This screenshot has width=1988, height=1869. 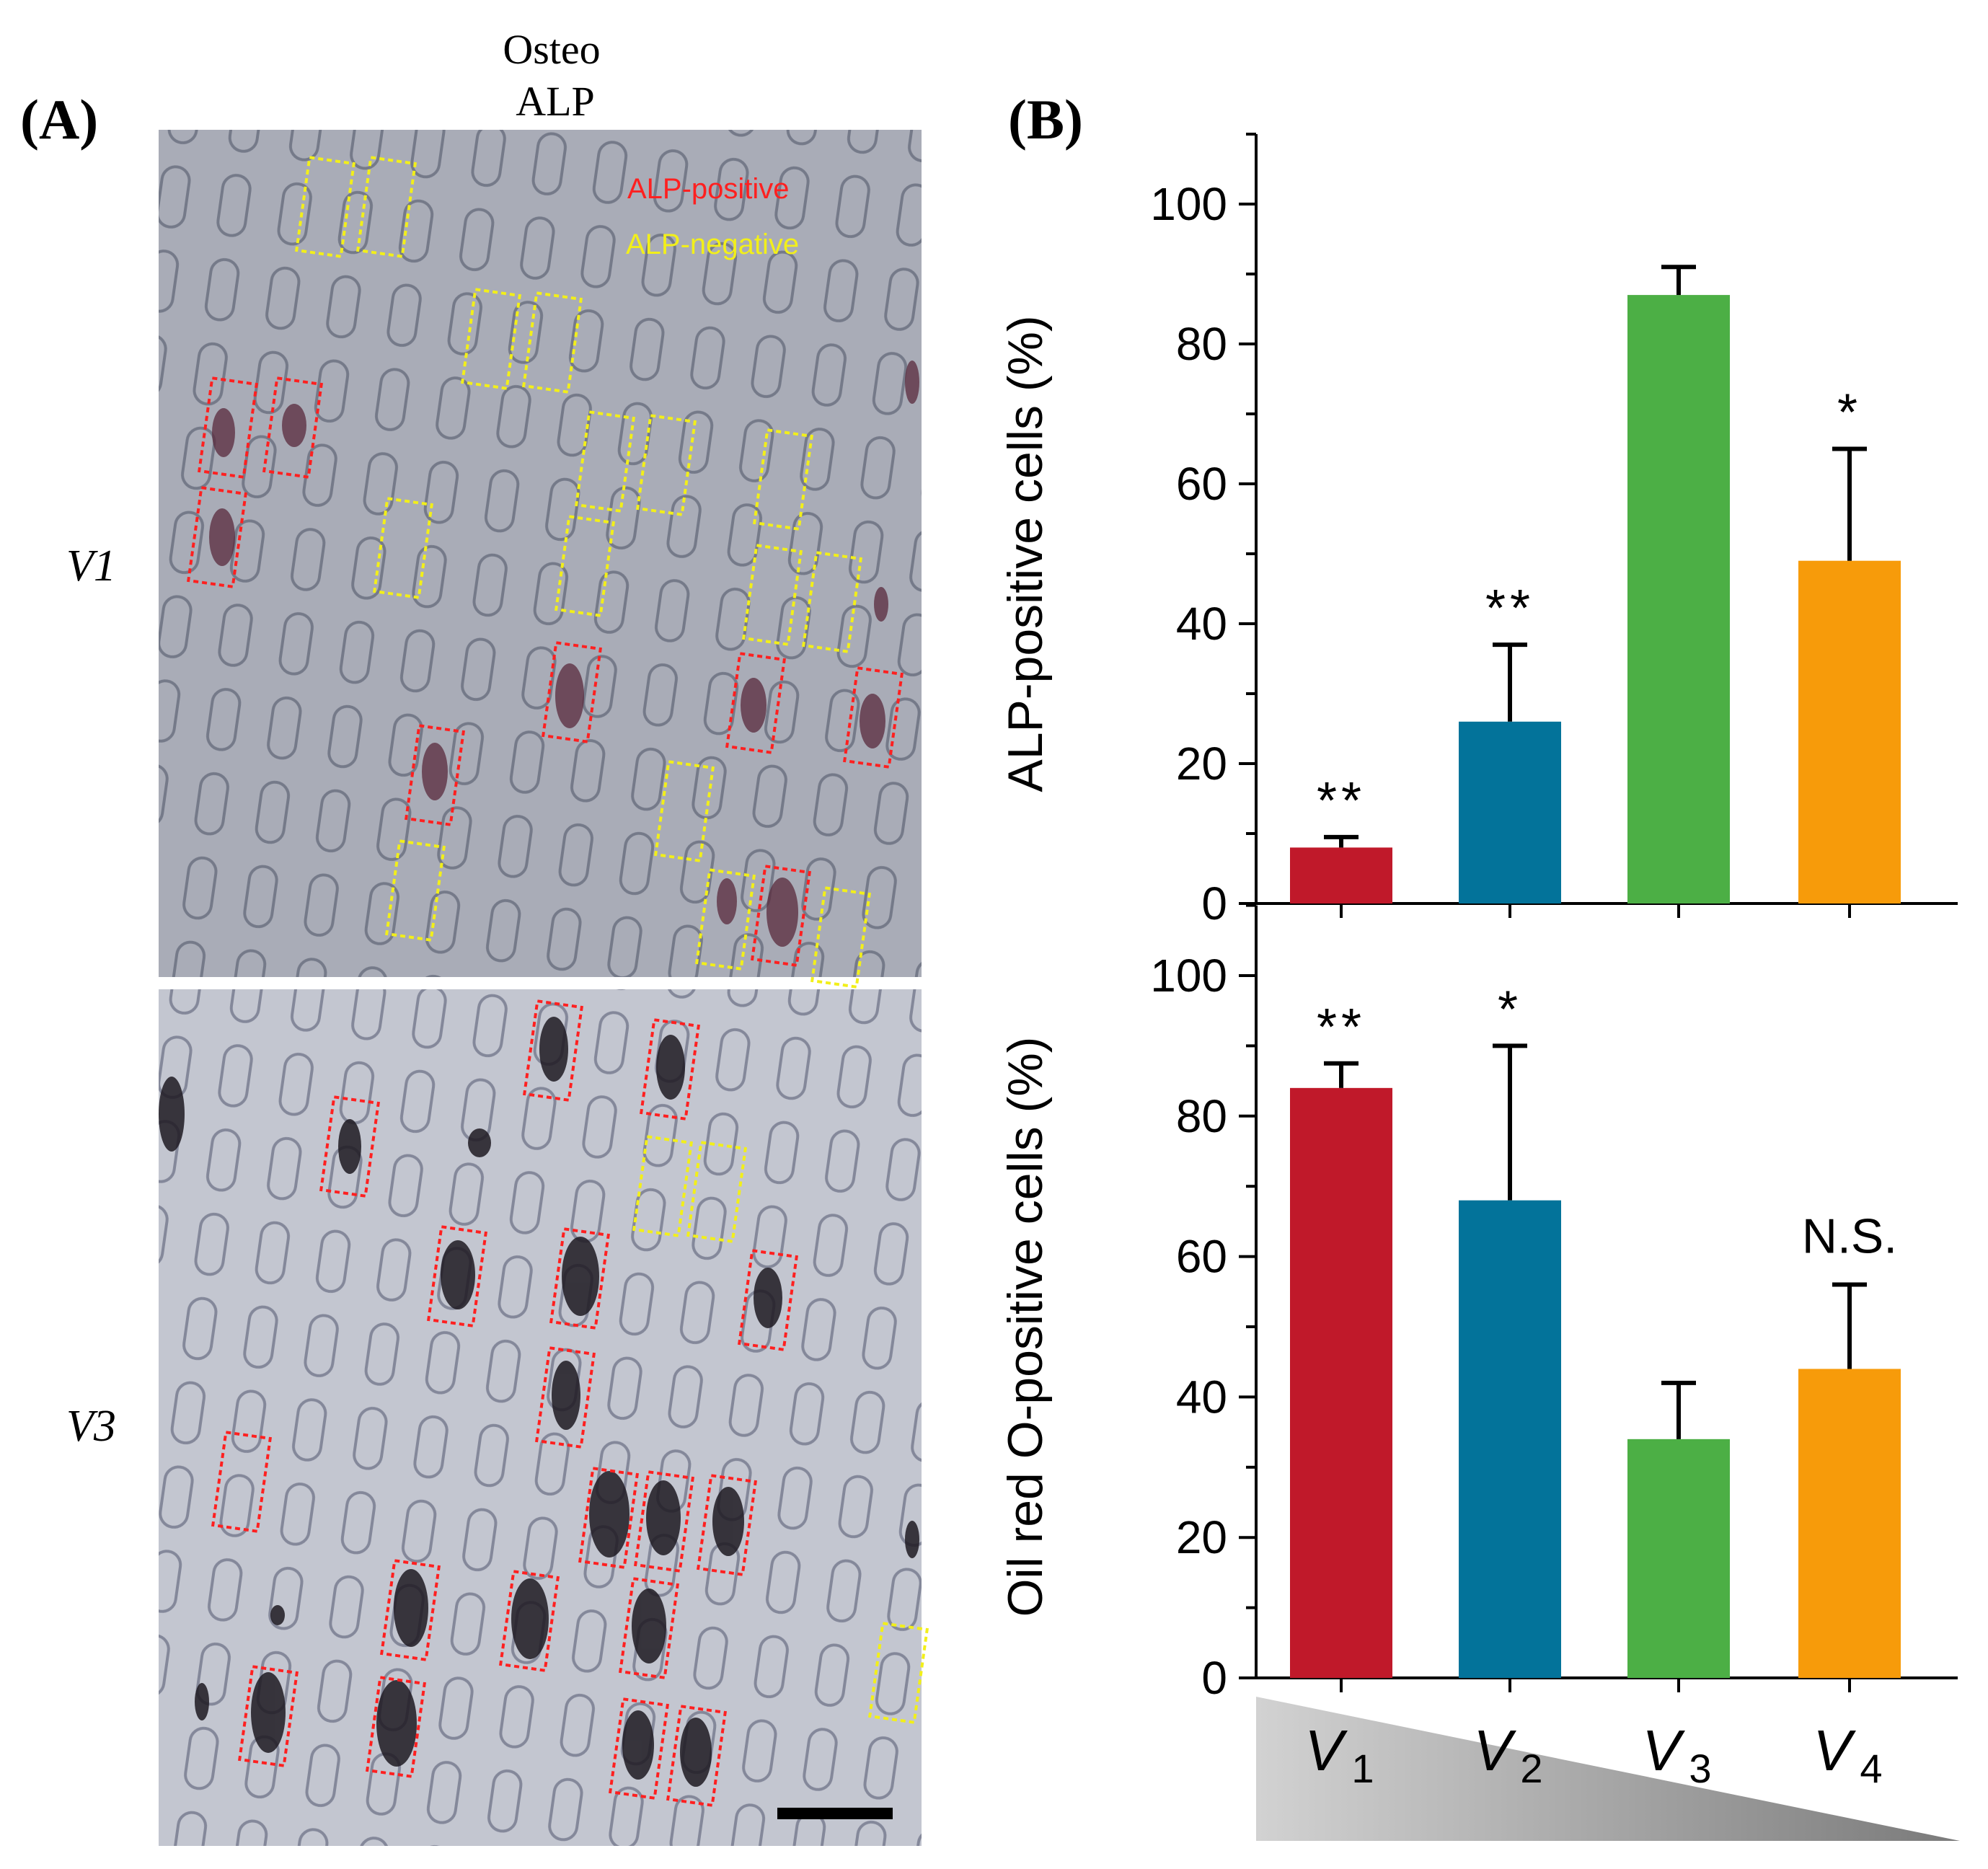 What do you see at coordinates (780, 1429) in the screenshot?
I see `alp-negative-boxes-v3` at bounding box center [780, 1429].